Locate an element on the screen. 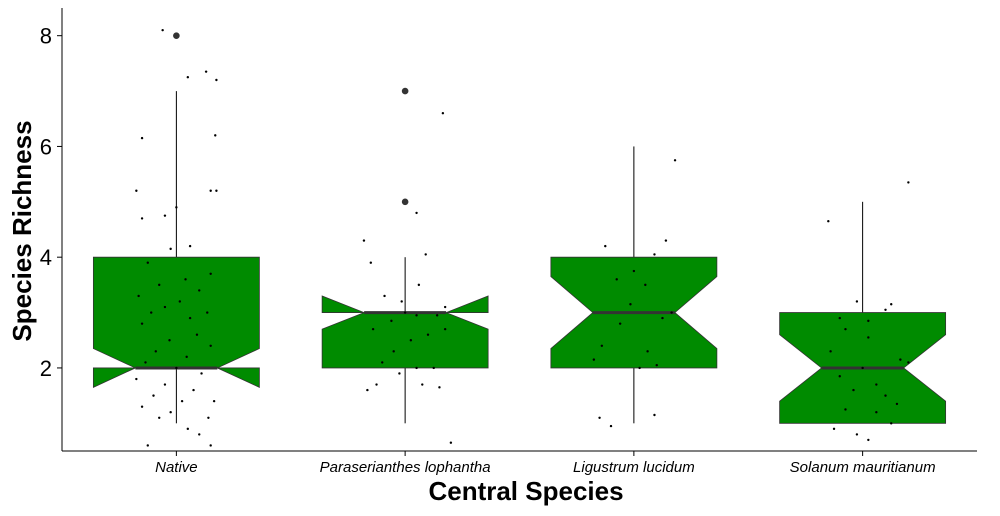 Image resolution: width=1000 pixels, height=516 pixels. x-axis-title: Central Species is located at coordinates (525, 491).